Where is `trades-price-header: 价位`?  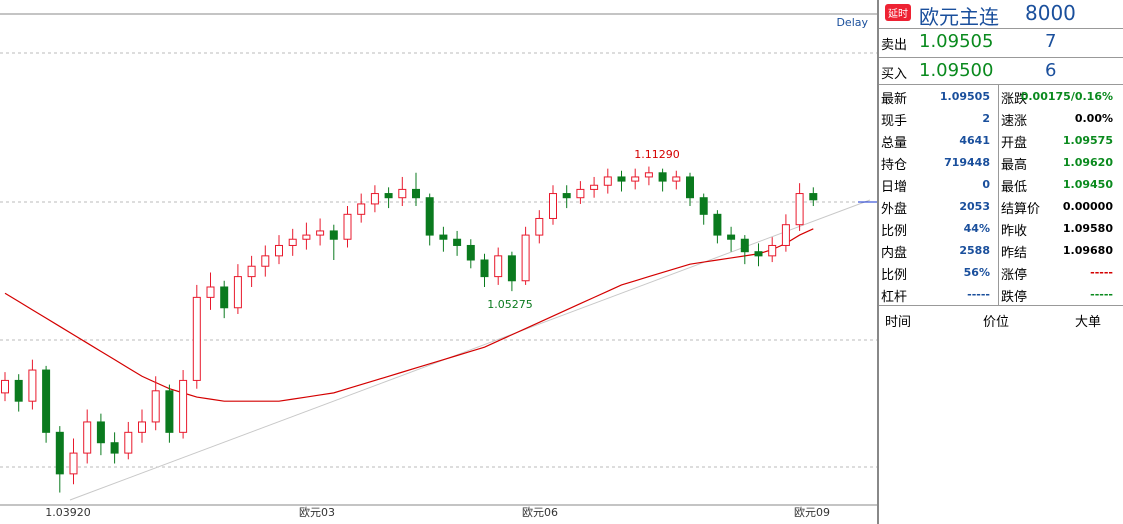
trades-price-header: 价位 is located at coordinates (996, 322).